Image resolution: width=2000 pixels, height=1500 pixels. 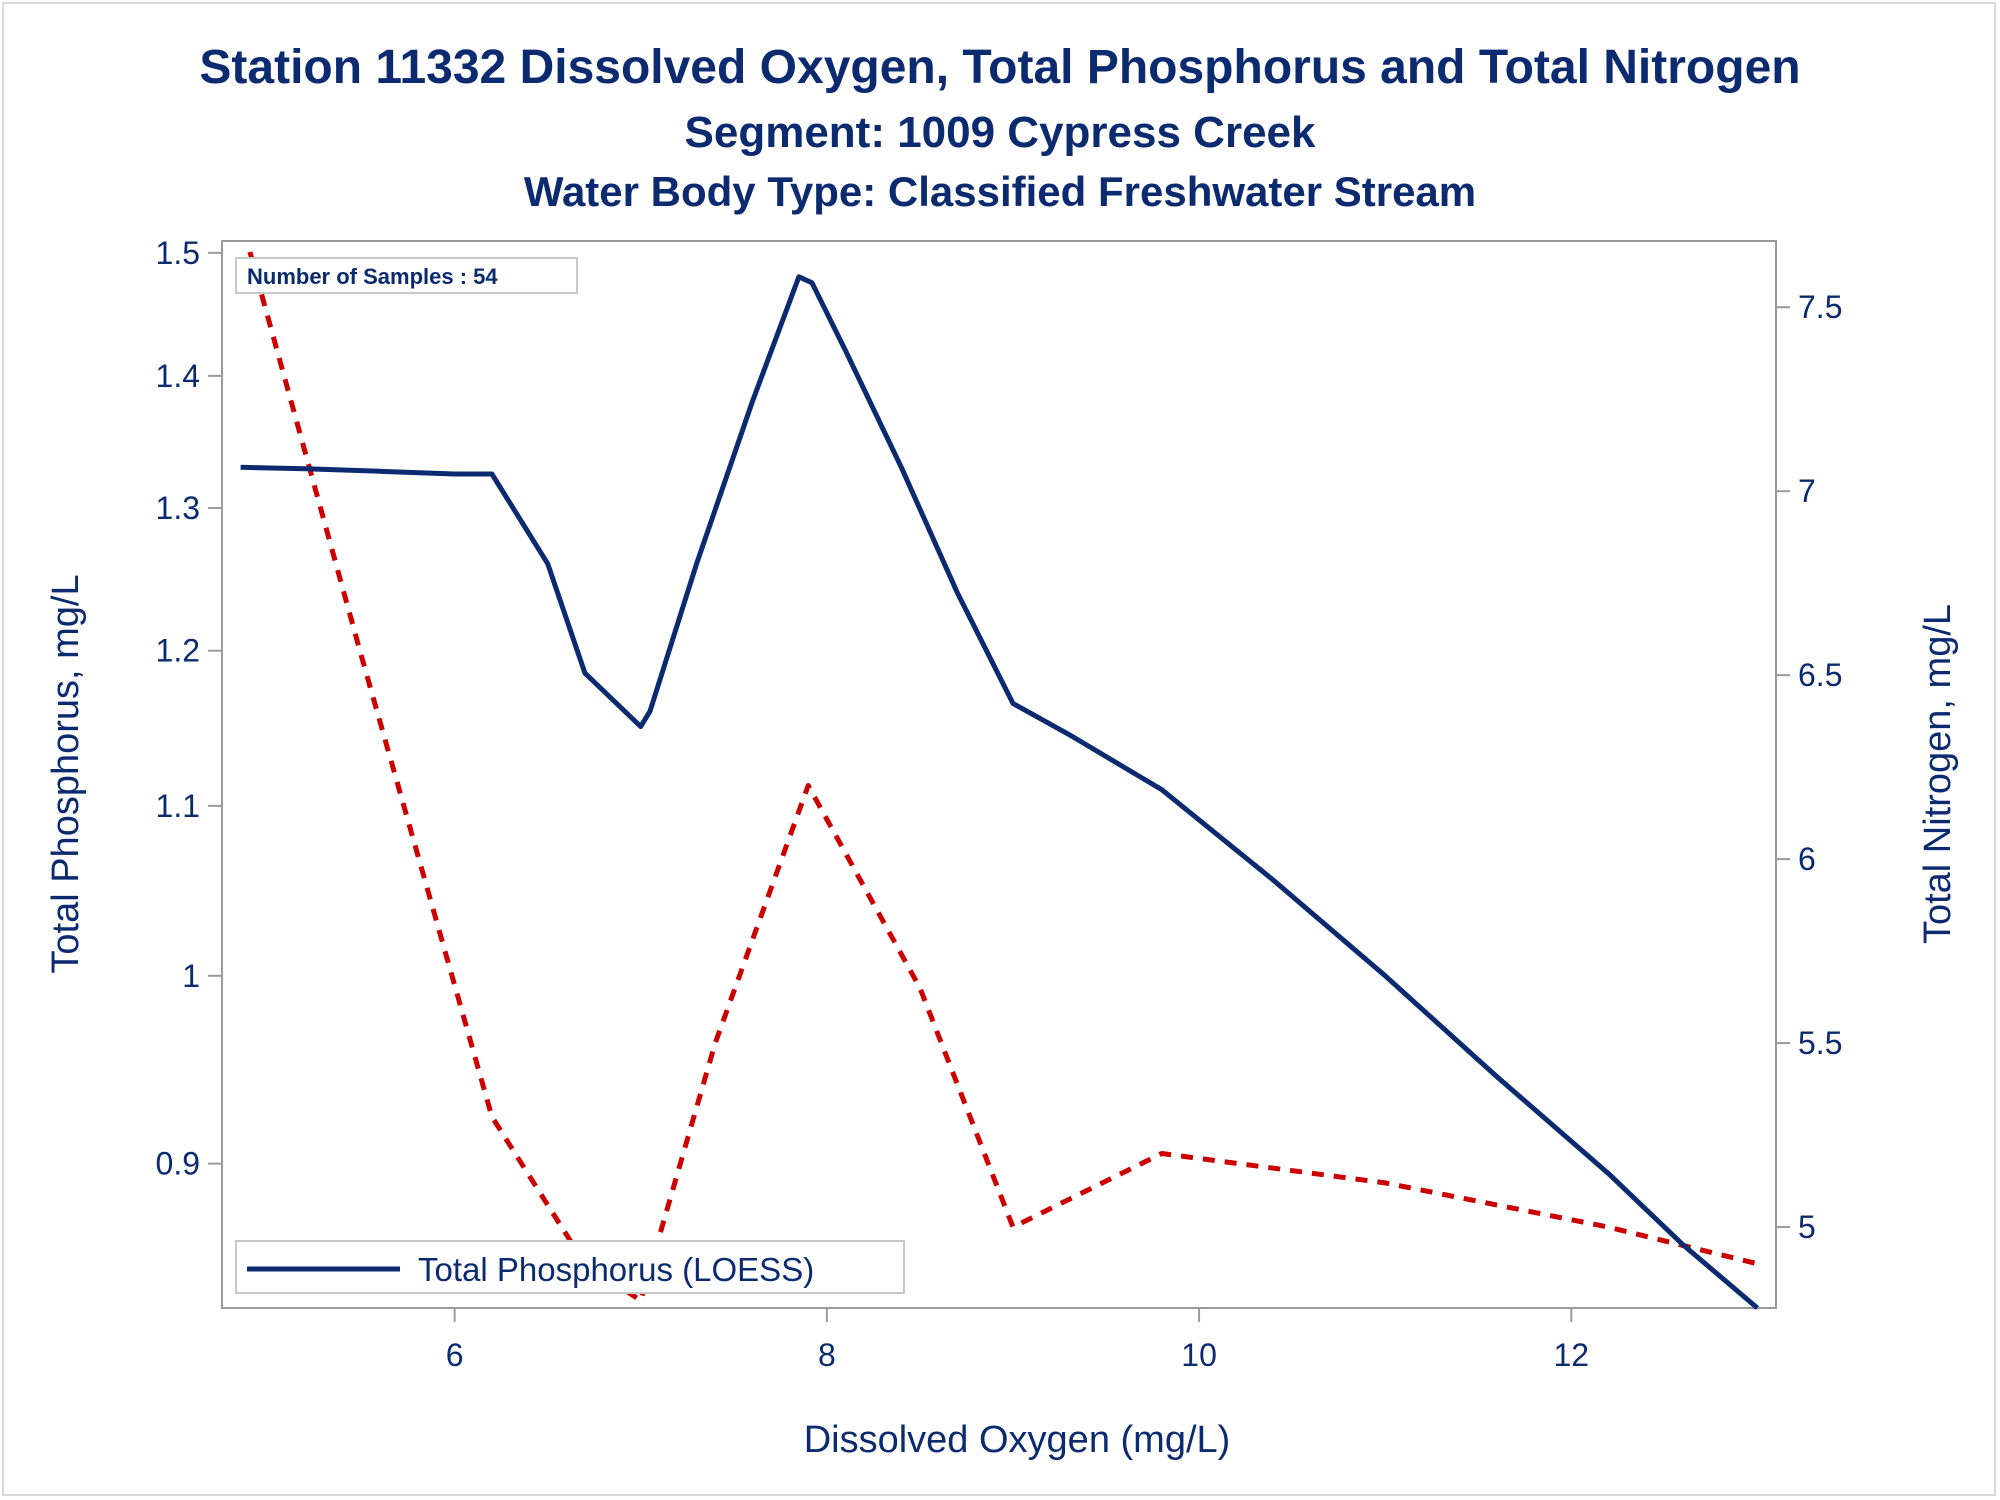 I want to click on x-tick-label: 6, so click(x=455, y=1355).